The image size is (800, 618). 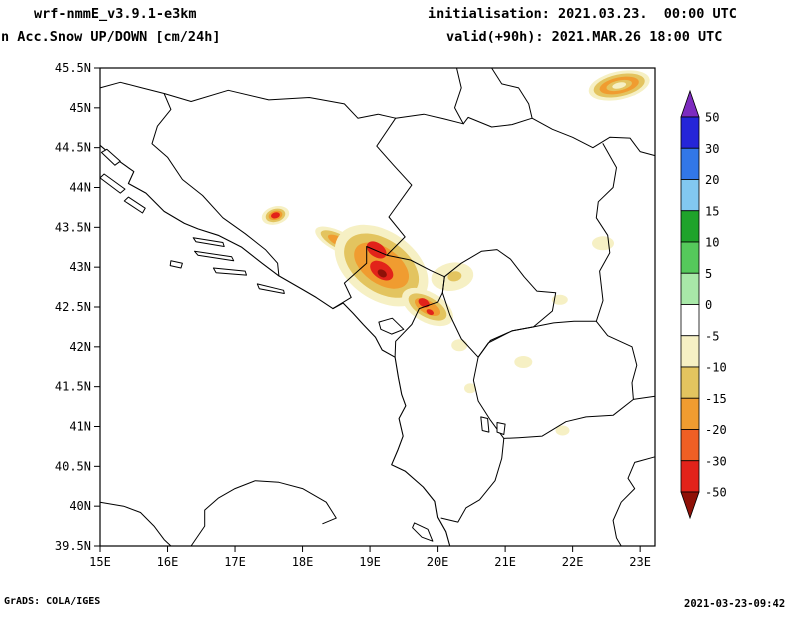 What do you see at coordinates (712, 243) in the screenshot?
I see `colorbar-label: 10` at bounding box center [712, 243].